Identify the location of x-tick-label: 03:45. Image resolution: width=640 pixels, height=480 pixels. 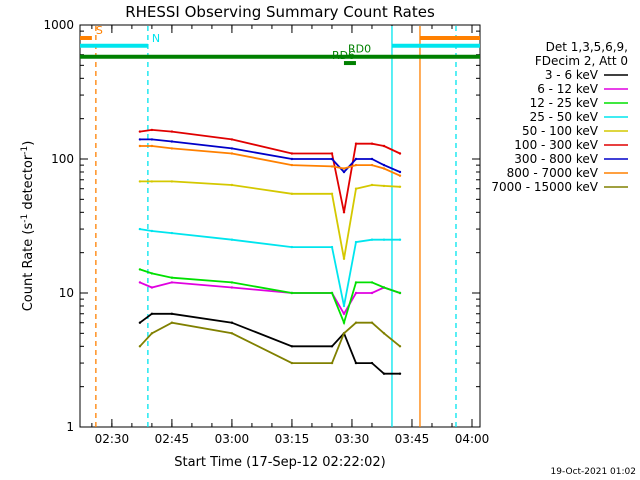
(412, 439).